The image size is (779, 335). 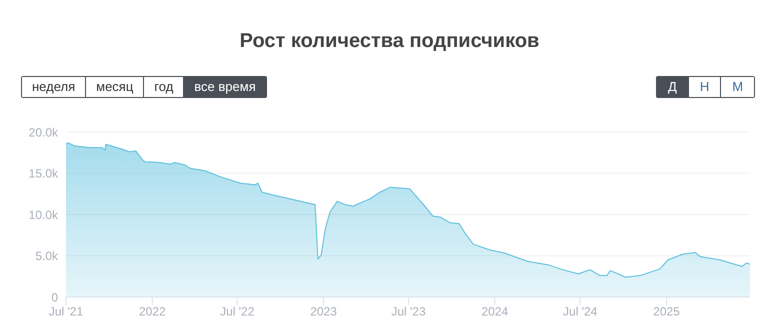 What do you see at coordinates (47, 256) in the screenshot?
I see `y-tick-label: 5.0k` at bounding box center [47, 256].